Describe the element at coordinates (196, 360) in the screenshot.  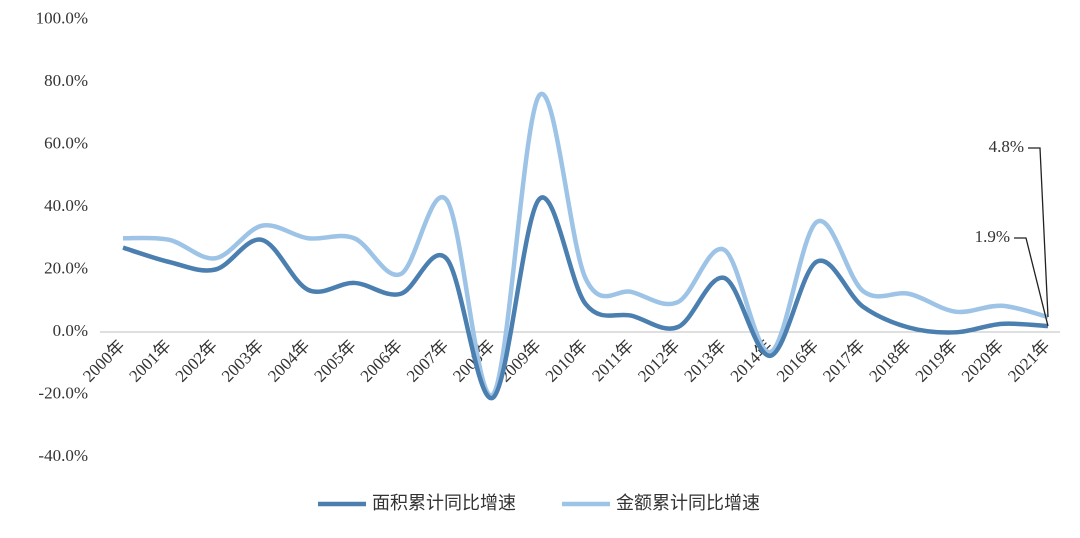
I see `x-tick-label: 2002年` at that location.